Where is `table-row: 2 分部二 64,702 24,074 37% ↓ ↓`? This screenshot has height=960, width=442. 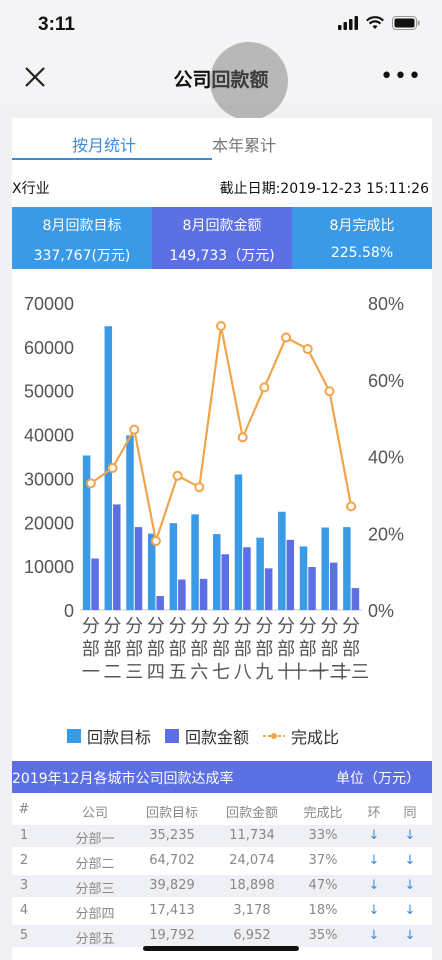
table-row: 2 分部二 64,702 24,074 37% ↓ ↓ is located at coordinates (222, 861).